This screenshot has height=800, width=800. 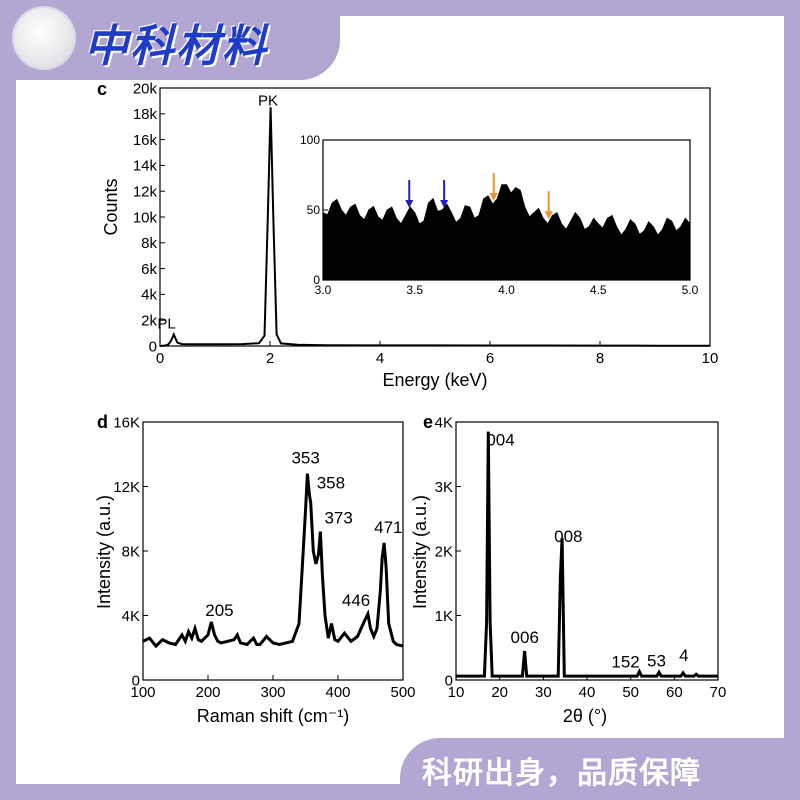 I want to click on x-tick-label: 40, so click(x=587, y=692).